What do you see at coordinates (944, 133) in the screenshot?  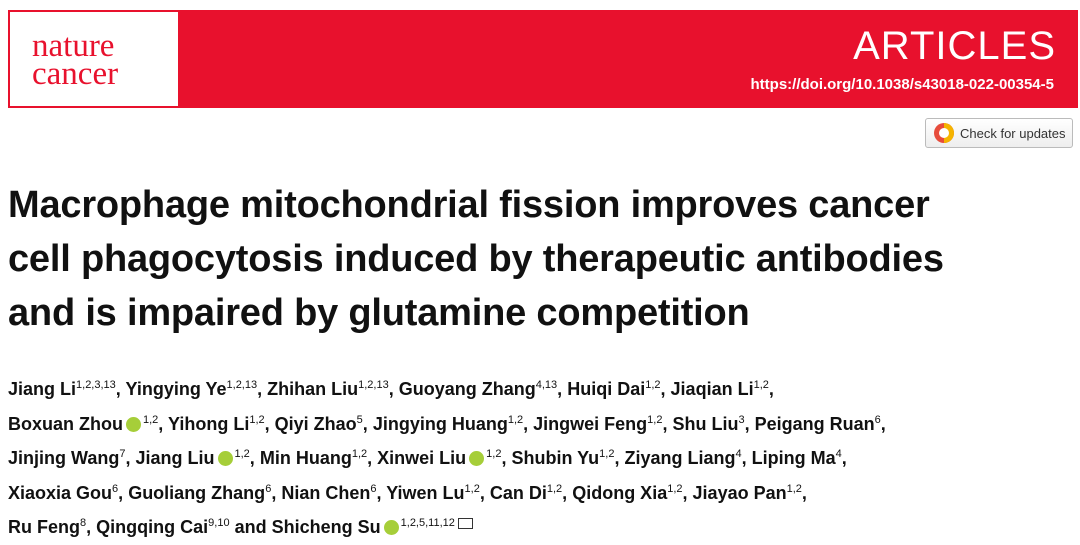 I see `updates-icon` at bounding box center [944, 133].